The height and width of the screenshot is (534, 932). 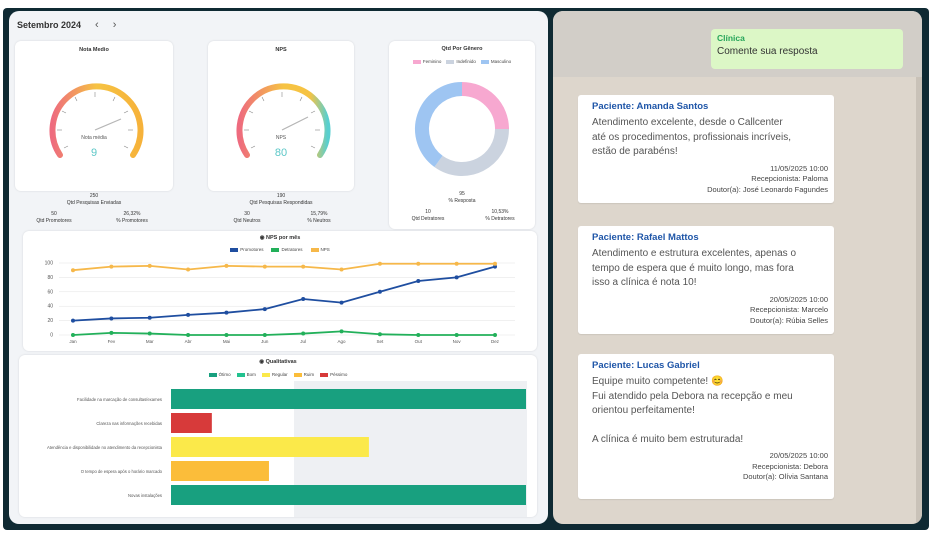 I want to click on nps-stat2: 15,79% % Neutros, so click(x=319, y=218).